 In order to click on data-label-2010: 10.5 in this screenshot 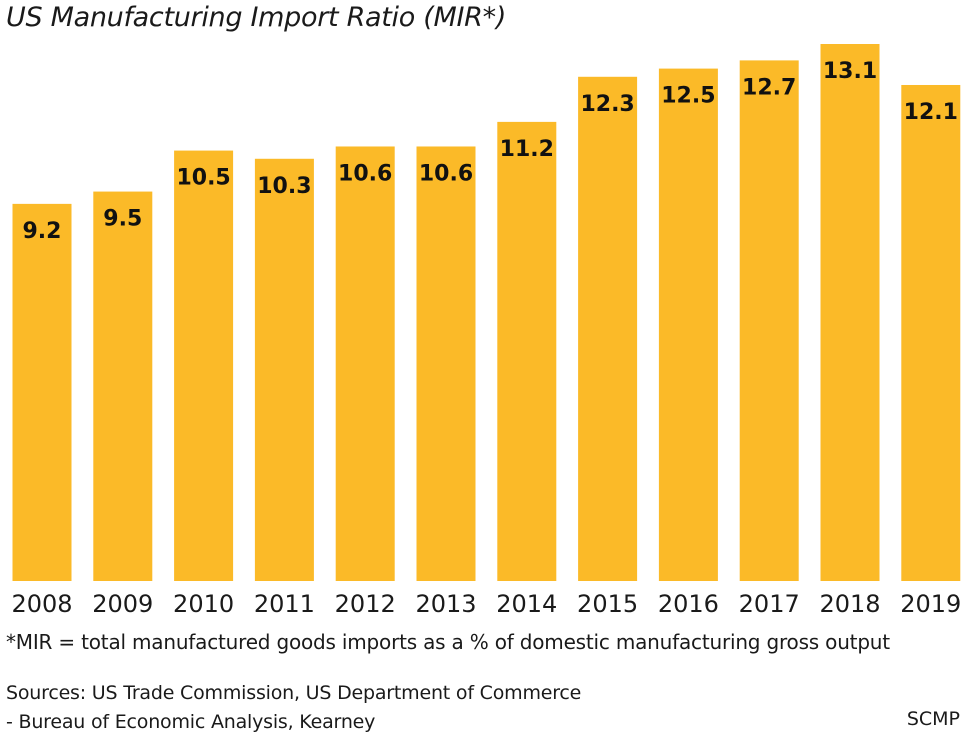, I will do `click(203, 178)`.